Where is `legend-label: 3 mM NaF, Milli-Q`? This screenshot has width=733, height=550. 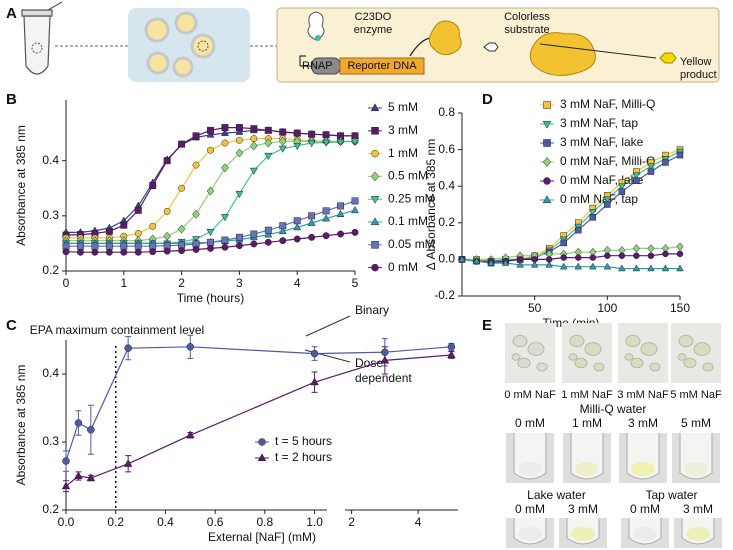
legend-label: 3 mM NaF, Milli-Q is located at coordinates (607, 104).